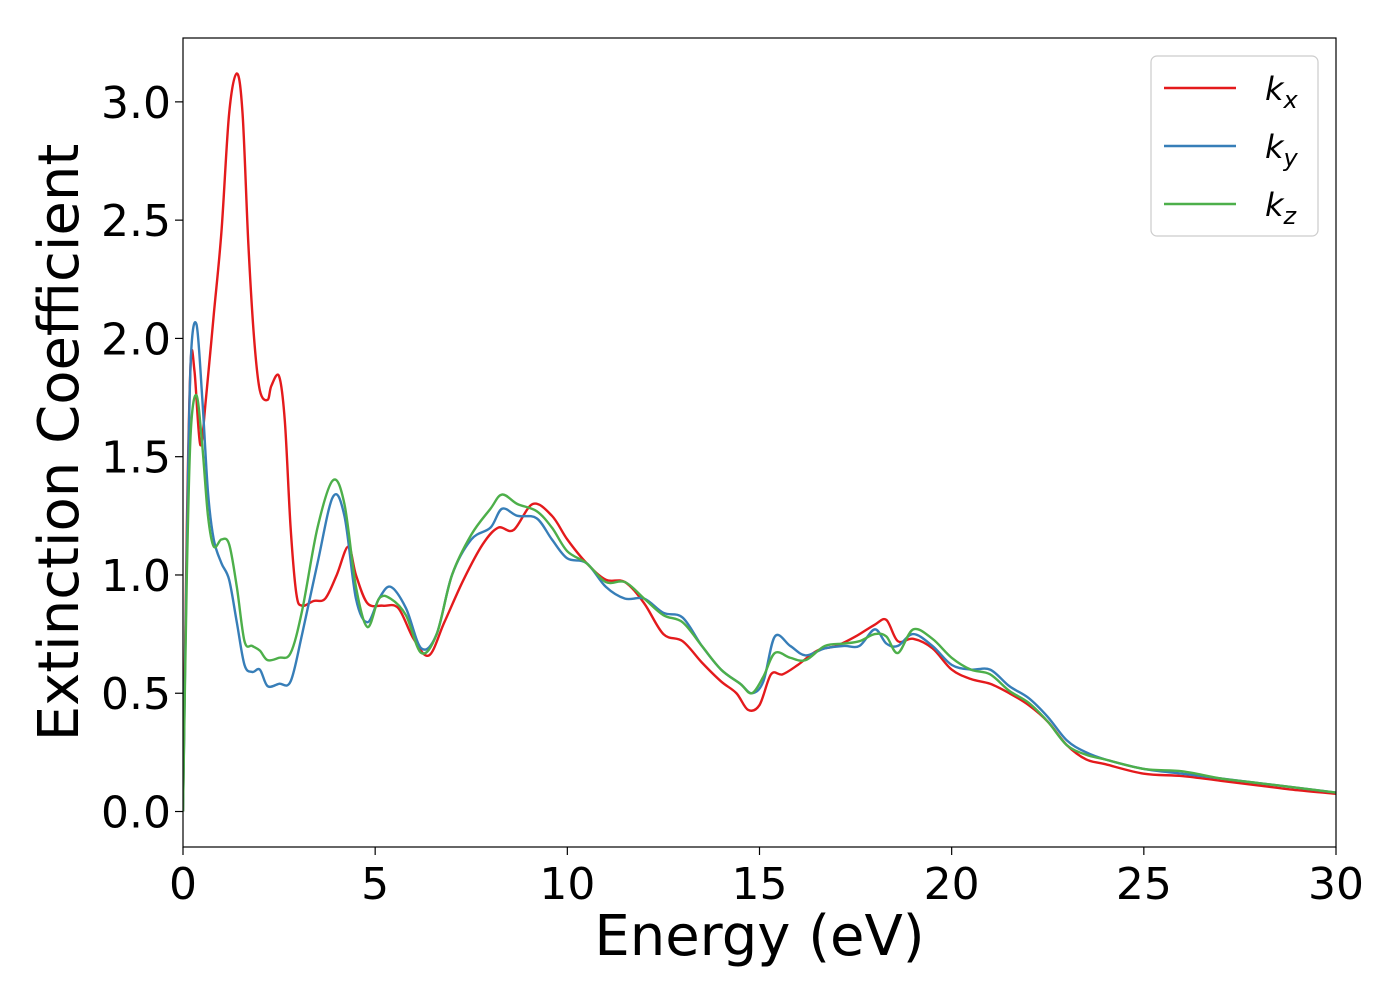 The width and height of the screenshot is (1400, 1000). I want to click on y-tick-label: 1.5, so click(136, 458).